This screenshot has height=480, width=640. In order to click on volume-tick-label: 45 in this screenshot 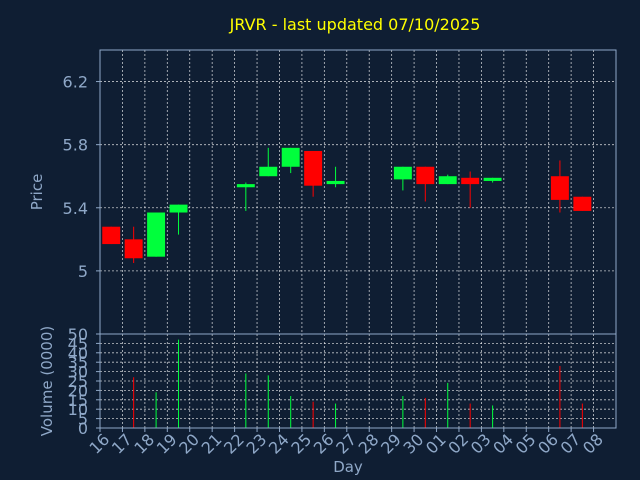, I will do `click(78, 343)`.